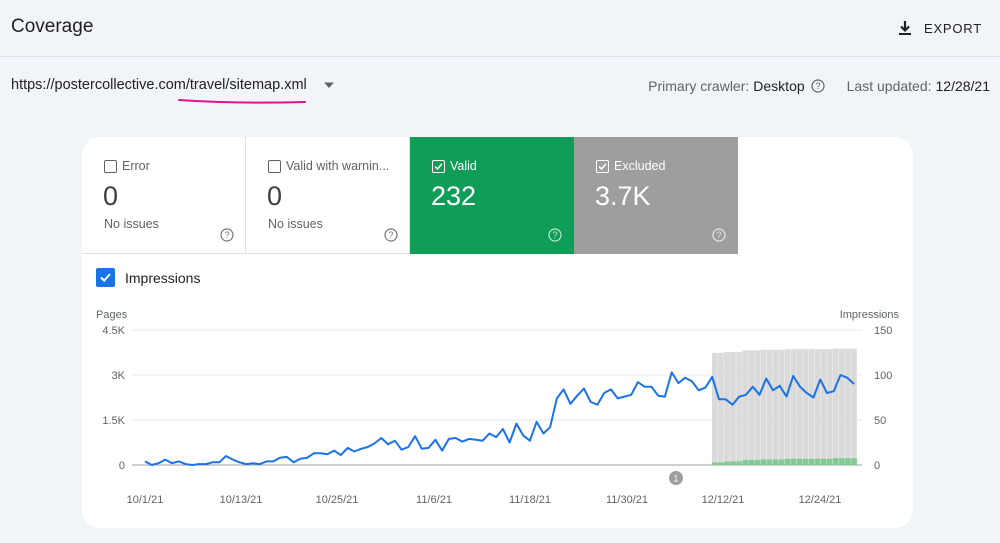  Describe the element at coordinates (877, 466) in the screenshot. I see `right-tick-label: 0` at that location.